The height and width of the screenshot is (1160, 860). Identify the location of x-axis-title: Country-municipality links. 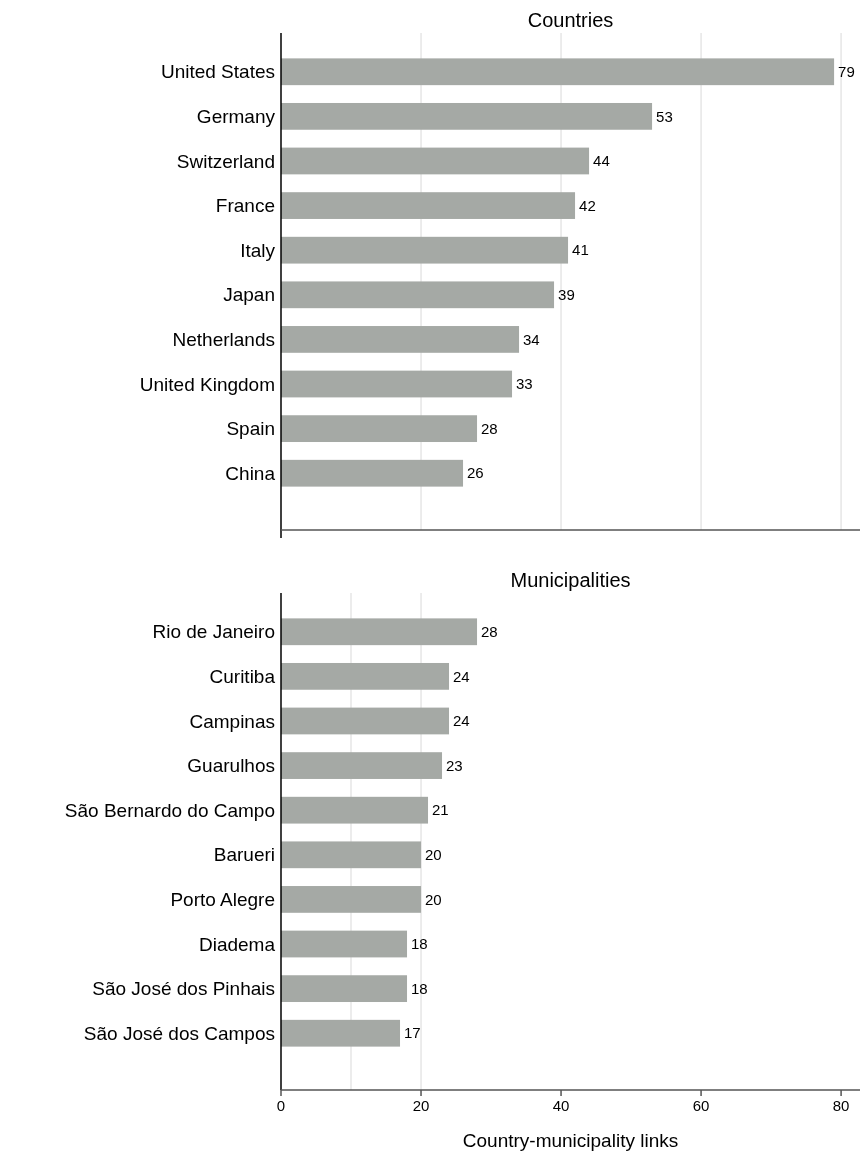
(570, 1140).